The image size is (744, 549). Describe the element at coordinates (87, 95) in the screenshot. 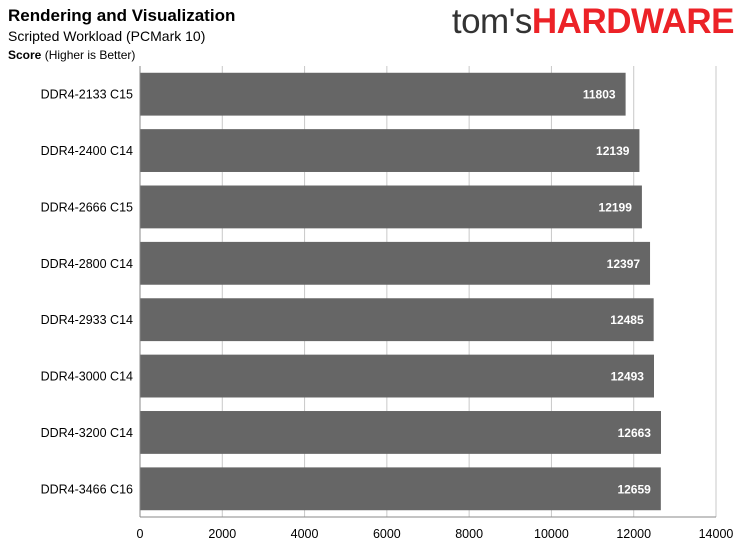

I see `category-label: DDR4-2133 C15` at that location.